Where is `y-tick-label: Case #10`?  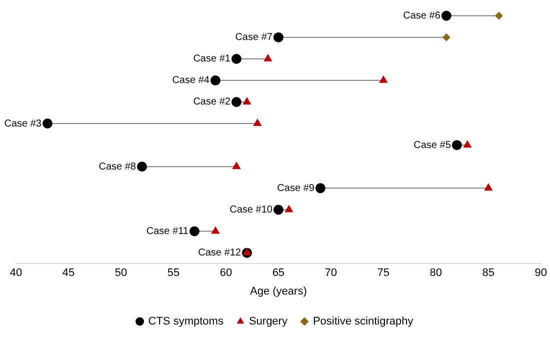
y-tick-label: Case #10 is located at coordinates (251, 210).